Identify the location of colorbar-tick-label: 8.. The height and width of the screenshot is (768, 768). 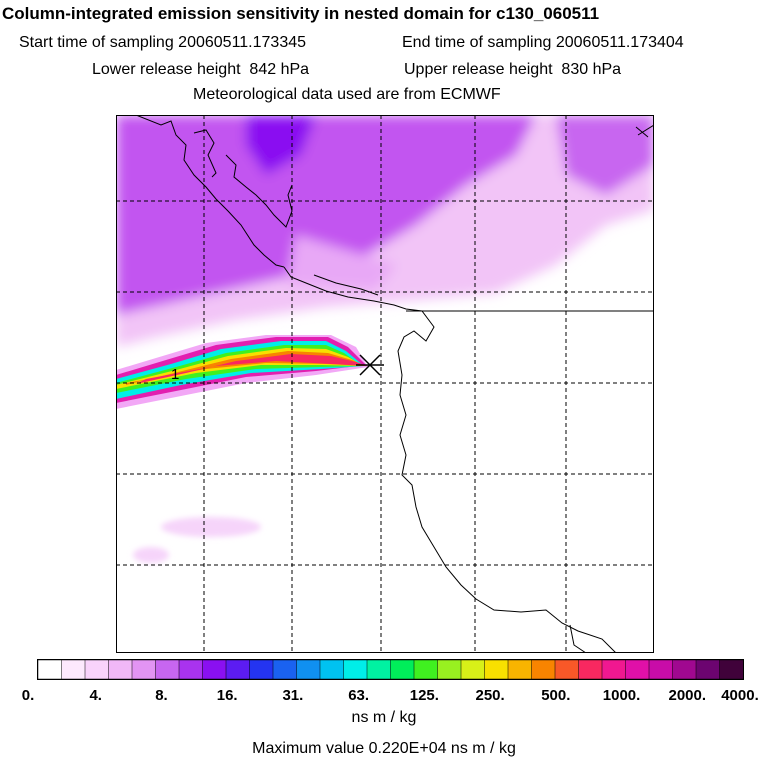
(161, 695).